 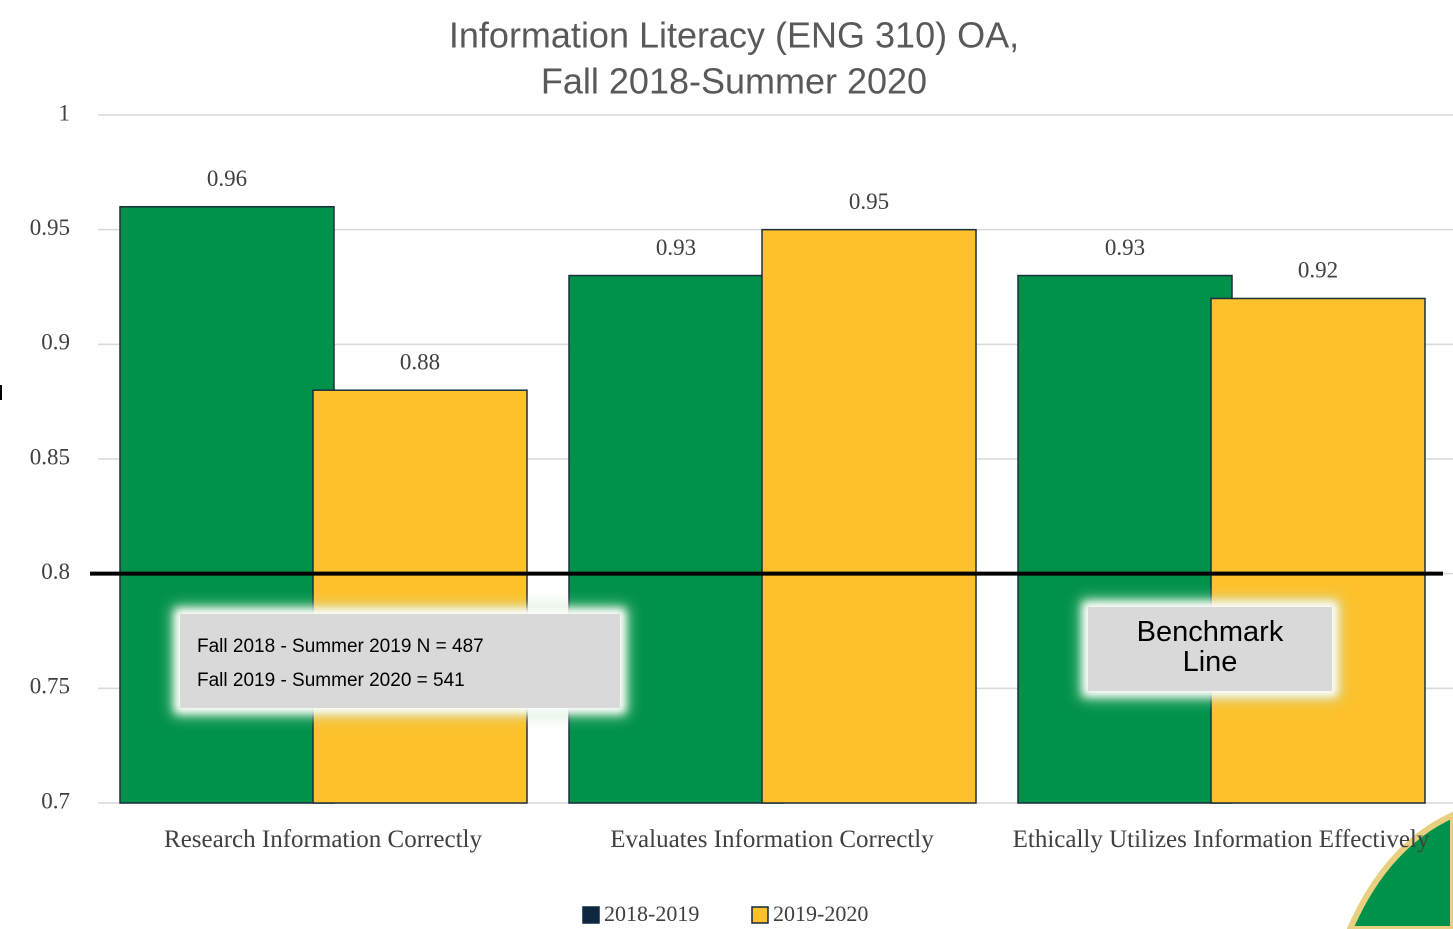 I want to click on y-tick-label: 0.95, so click(x=50, y=227).